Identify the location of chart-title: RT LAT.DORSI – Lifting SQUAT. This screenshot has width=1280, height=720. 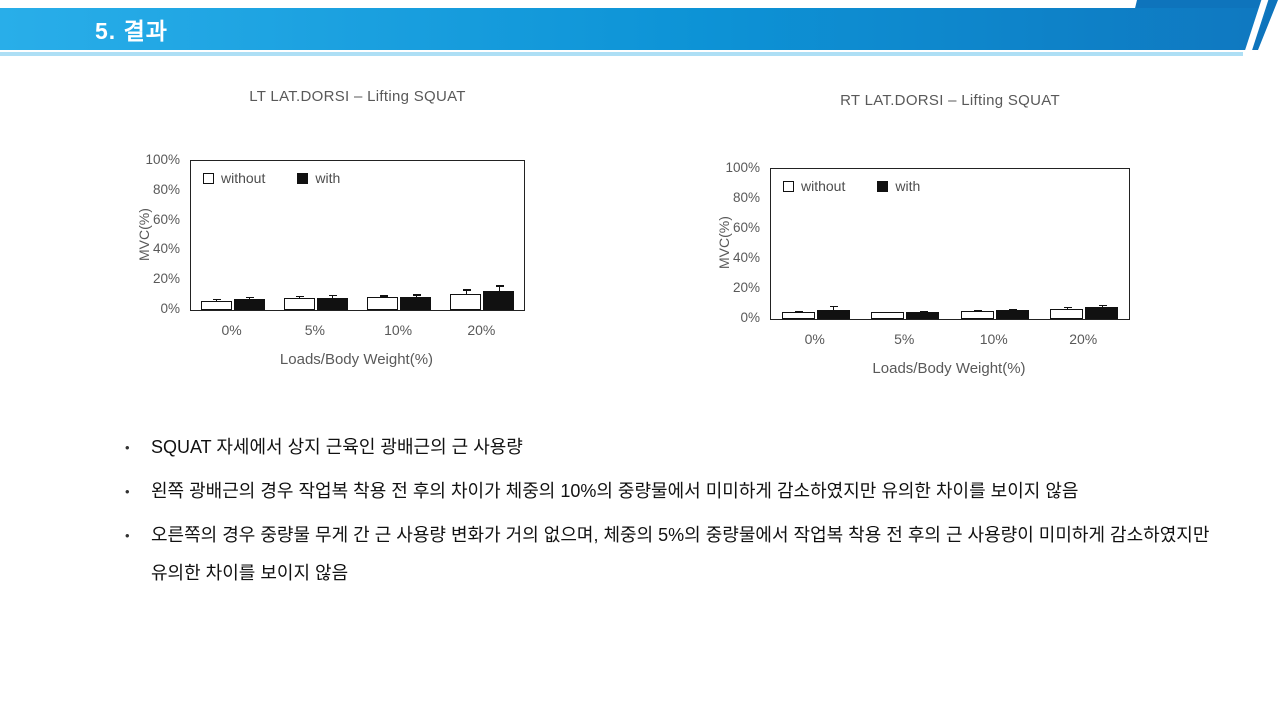
(950, 100).